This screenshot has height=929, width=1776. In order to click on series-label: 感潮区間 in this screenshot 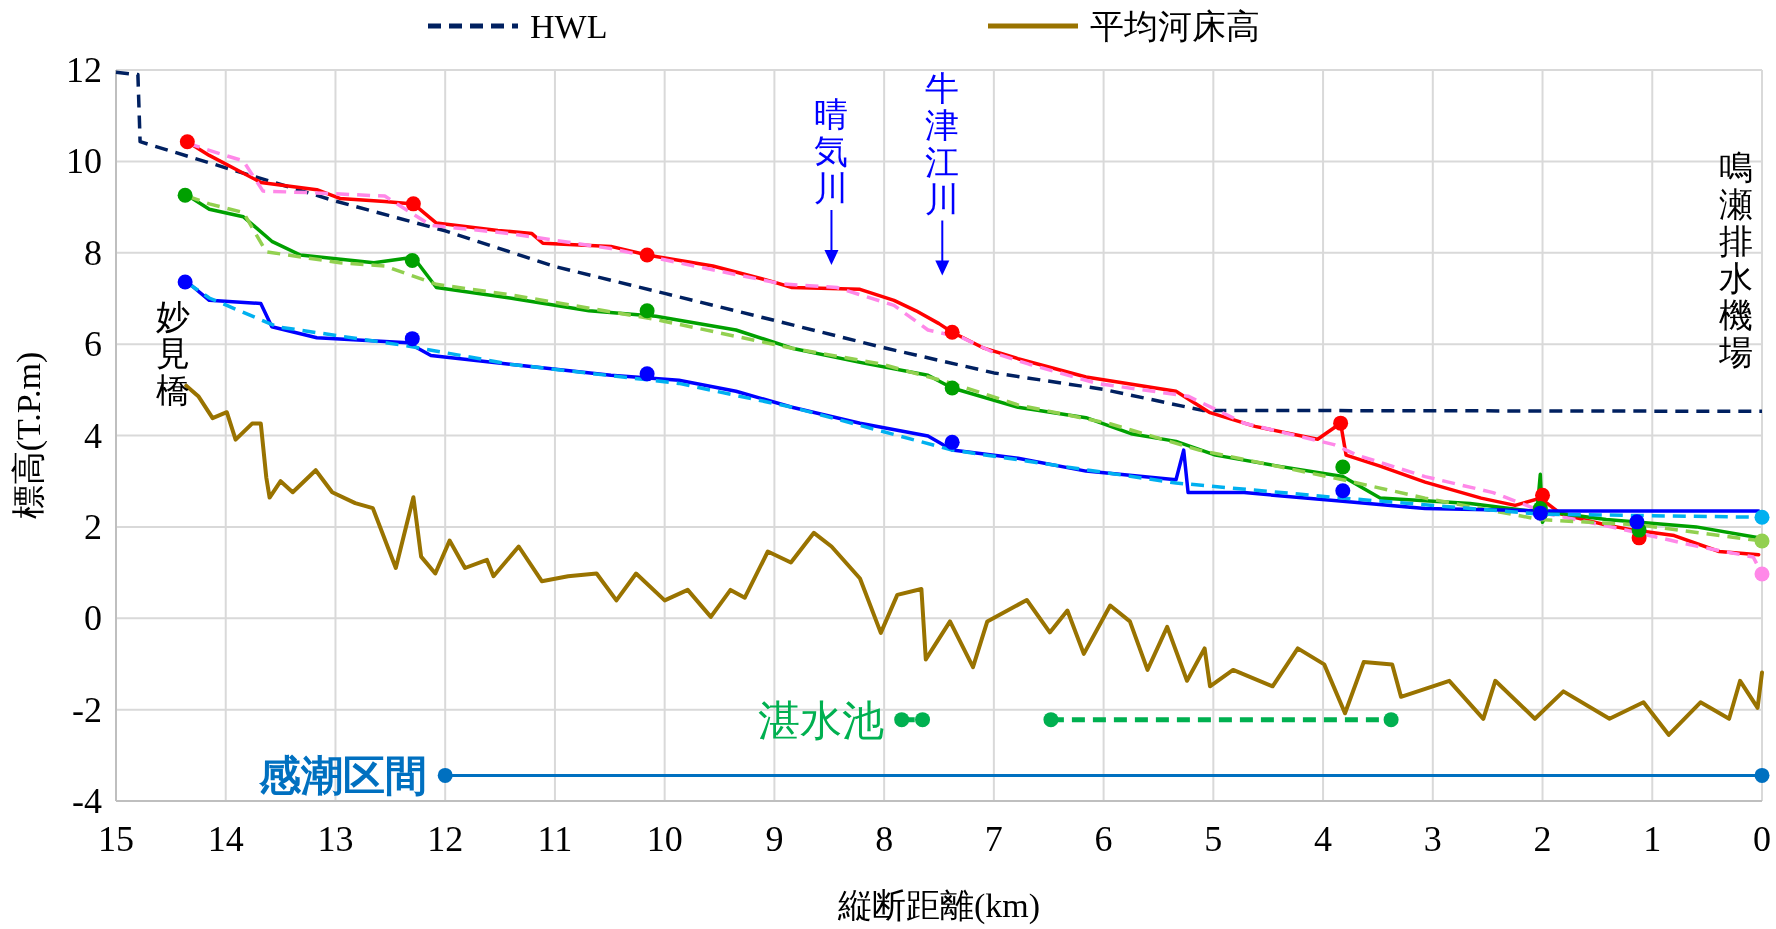, I will do `click(343, 776)`.